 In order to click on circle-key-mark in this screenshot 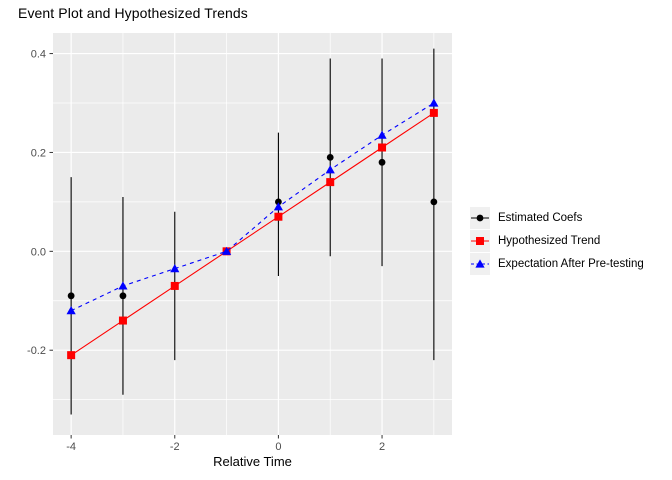, I will do `click(480, 218)`.